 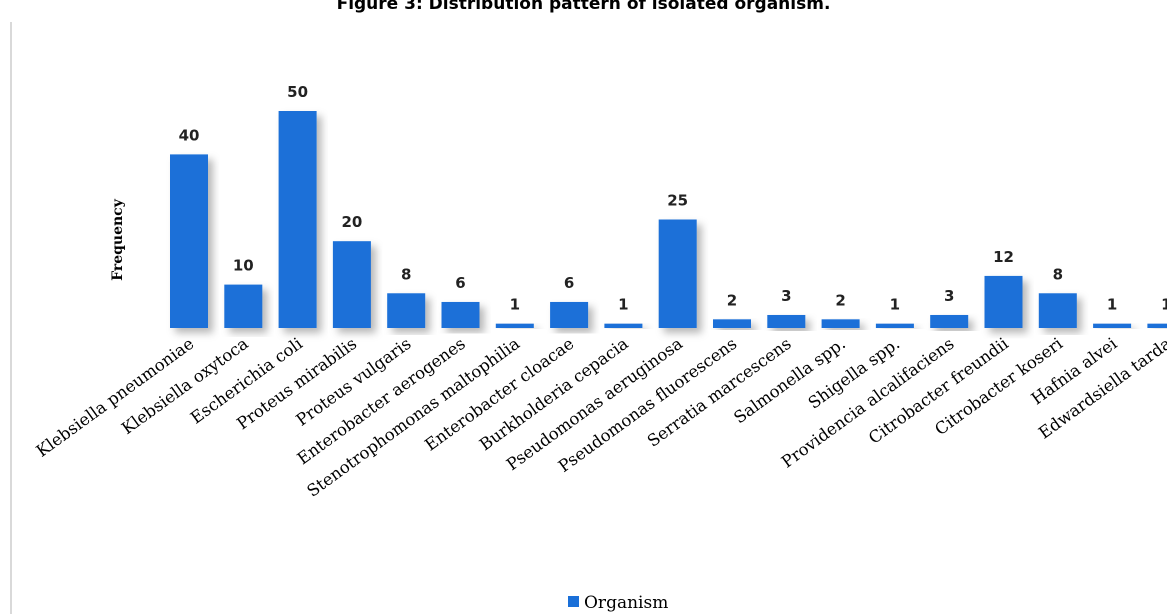 What do you see at coordinates (351, 222) in the screenshot?
I see `data-label-3: 20` at bounding box center [351, 222].